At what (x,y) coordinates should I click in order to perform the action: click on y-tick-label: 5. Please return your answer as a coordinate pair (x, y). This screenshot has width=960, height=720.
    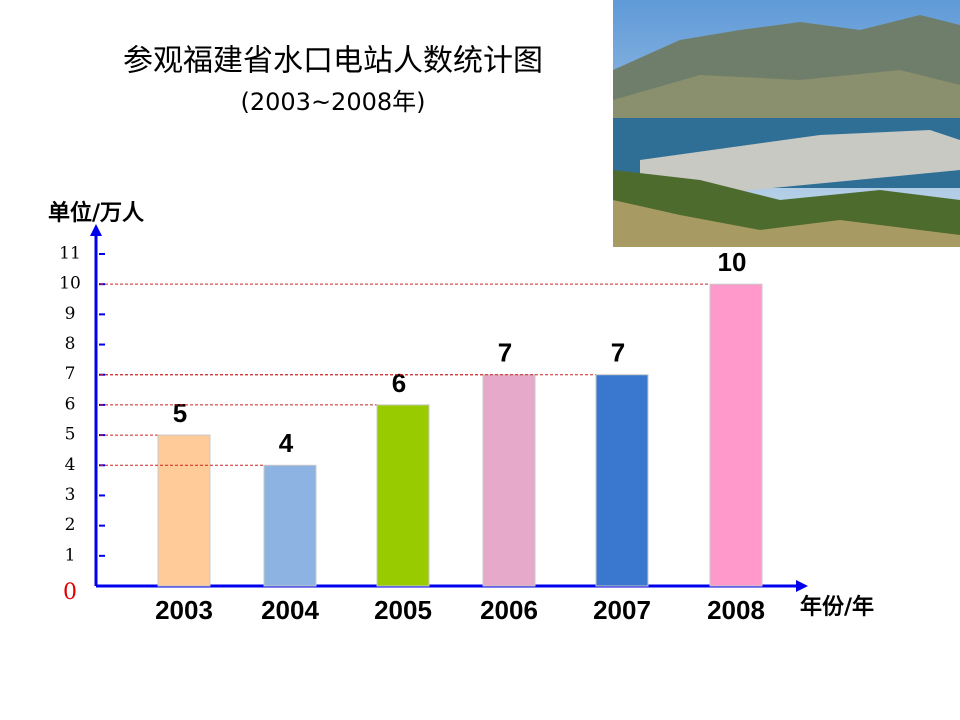
    Looking at the image, I should click on (70, 435).